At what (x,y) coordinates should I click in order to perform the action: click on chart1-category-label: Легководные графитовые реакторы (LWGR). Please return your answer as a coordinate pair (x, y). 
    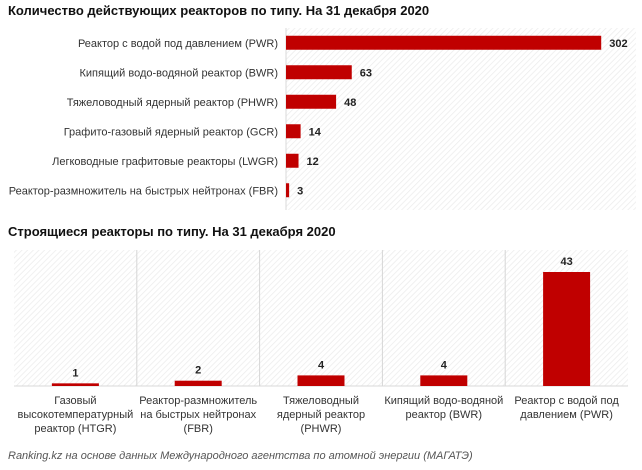
    Looking at the image, I should click on (165, 162).